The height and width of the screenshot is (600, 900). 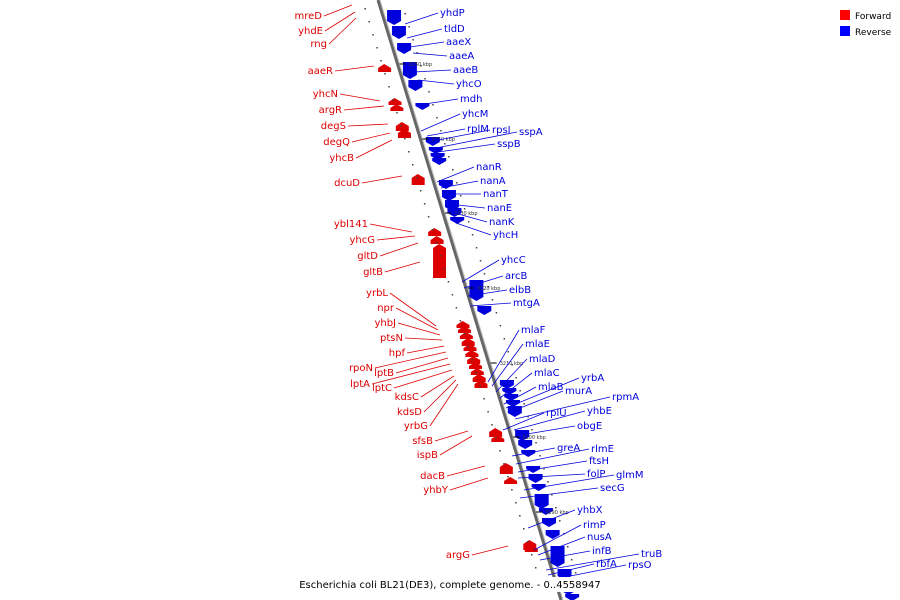 I want to click on scale-tick-label: 3250 kbp, so click(x=421, y=65).